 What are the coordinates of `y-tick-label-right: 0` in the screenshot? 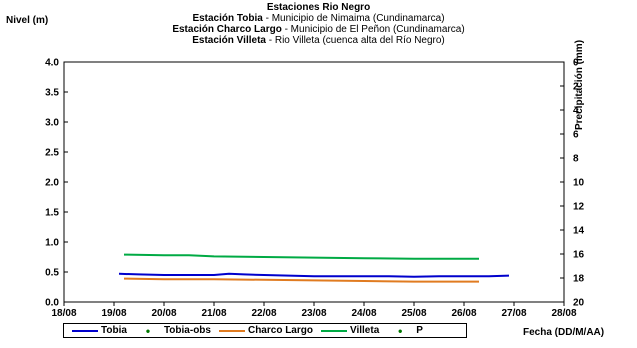 It's located at (576, 63).